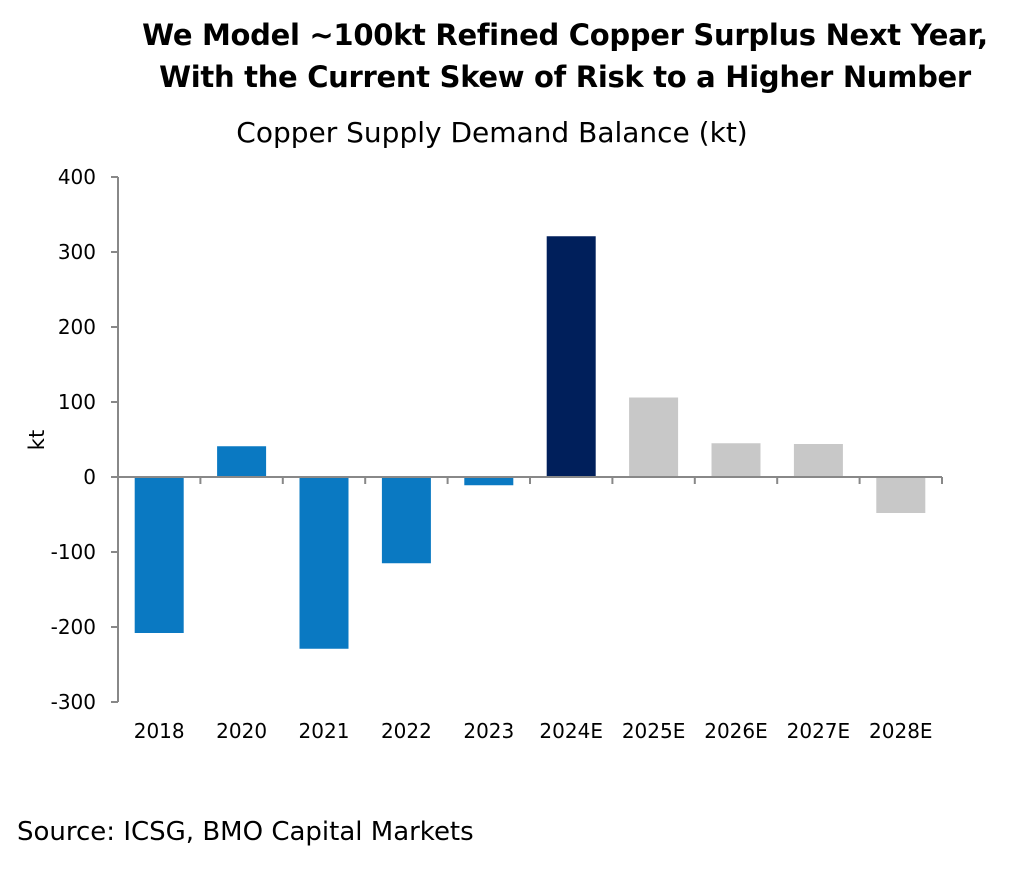 Image resolution: width=1024 pixels, height=869 pixels. Describe the element at coordinates (242, 461) in the screenshot. I see `bar-2020` at that location.